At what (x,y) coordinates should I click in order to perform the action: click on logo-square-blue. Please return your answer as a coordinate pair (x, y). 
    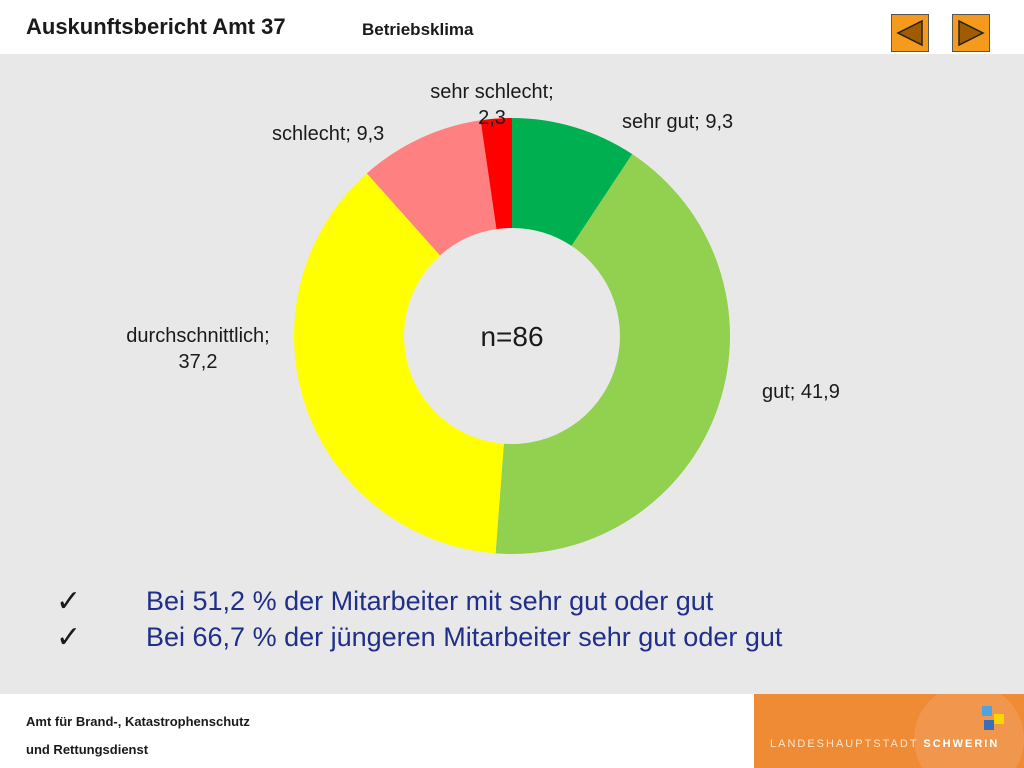
    Looking at the image, I should click on (987, 711).